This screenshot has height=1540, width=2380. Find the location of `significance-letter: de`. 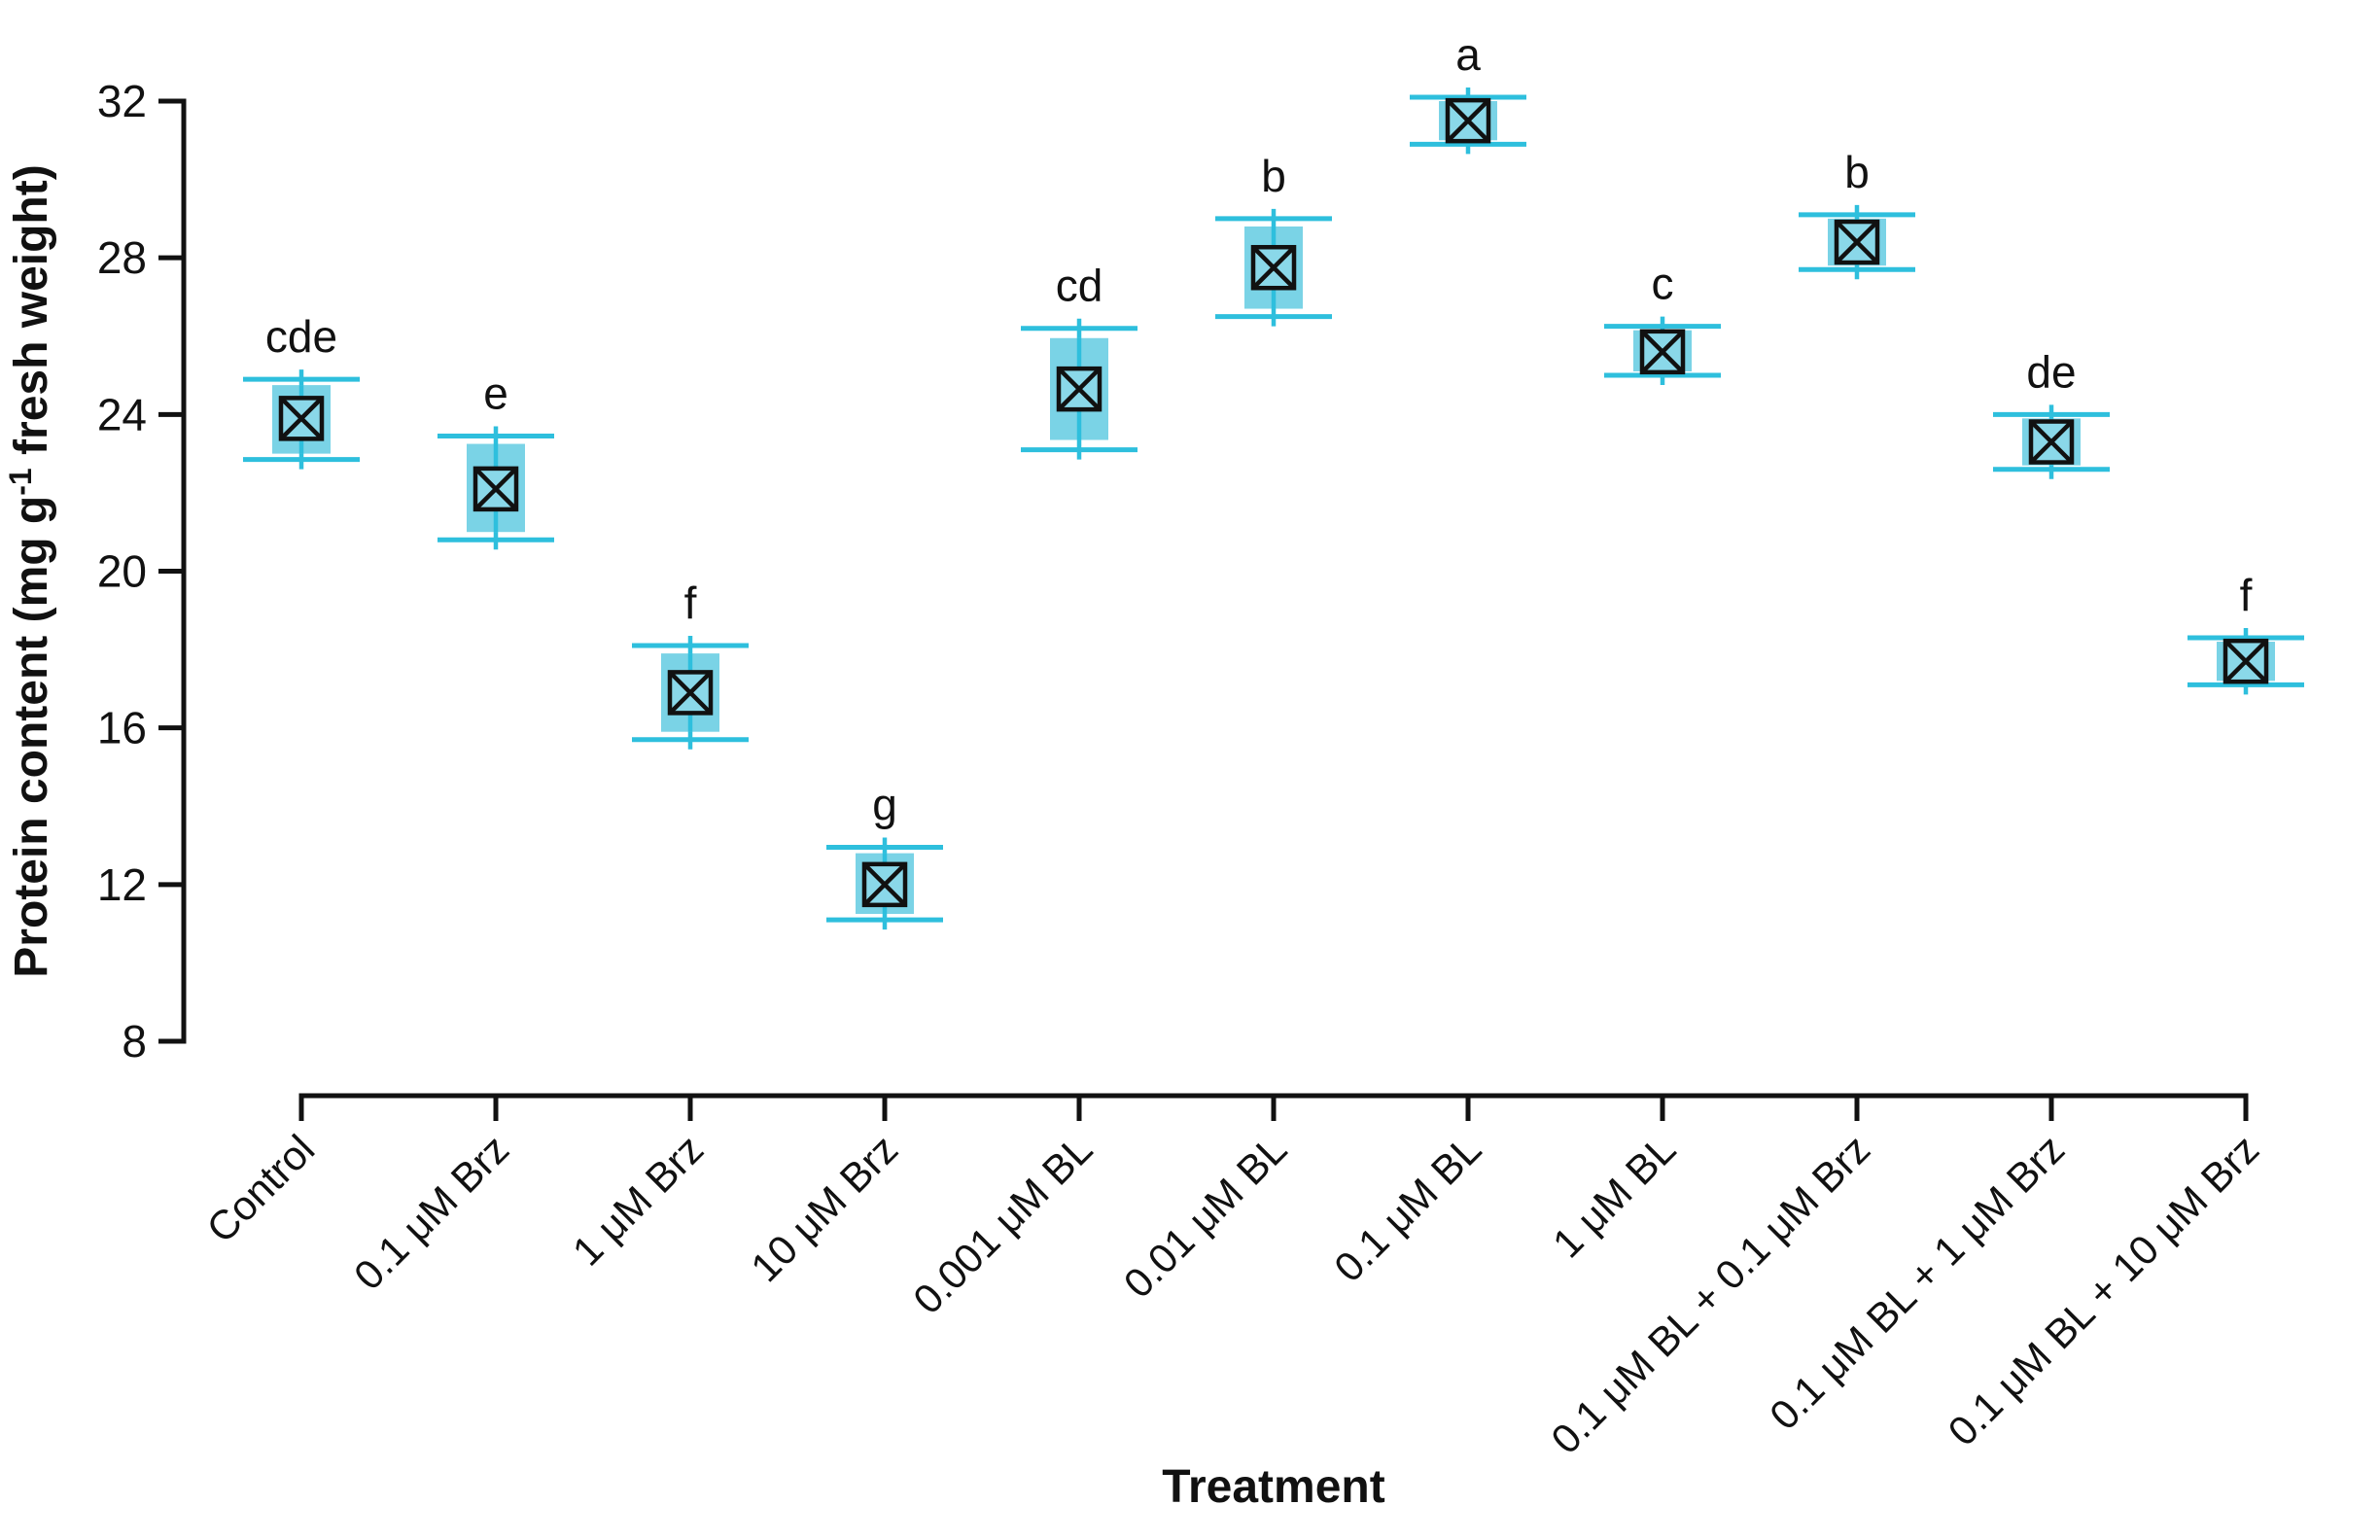

significance-letter: de is located at coordinates (2051, 371).